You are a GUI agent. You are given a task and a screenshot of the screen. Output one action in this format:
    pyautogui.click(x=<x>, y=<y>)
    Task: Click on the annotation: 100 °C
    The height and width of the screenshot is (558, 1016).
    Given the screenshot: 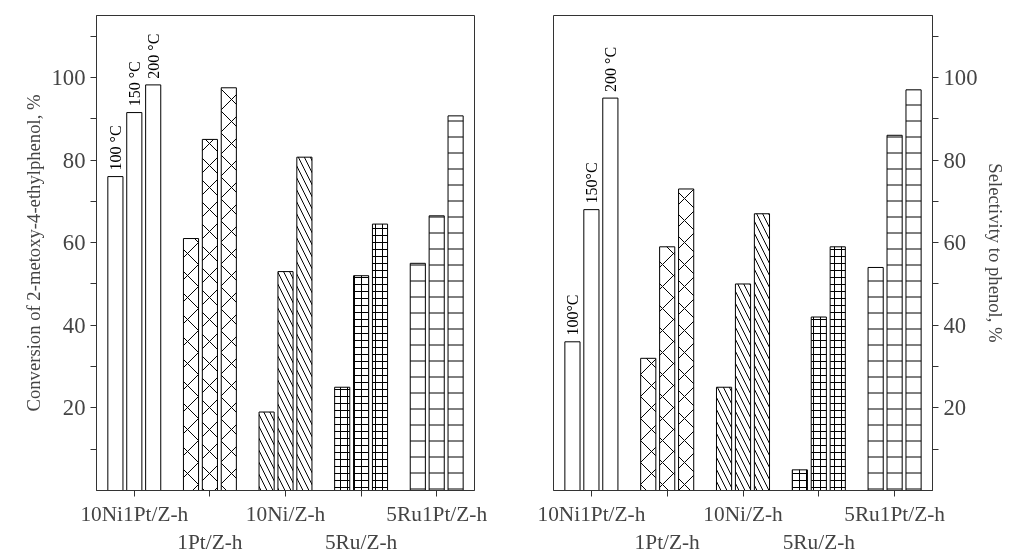 What is the action you would take?
    pyautogui.click(x=115, y=148)
    